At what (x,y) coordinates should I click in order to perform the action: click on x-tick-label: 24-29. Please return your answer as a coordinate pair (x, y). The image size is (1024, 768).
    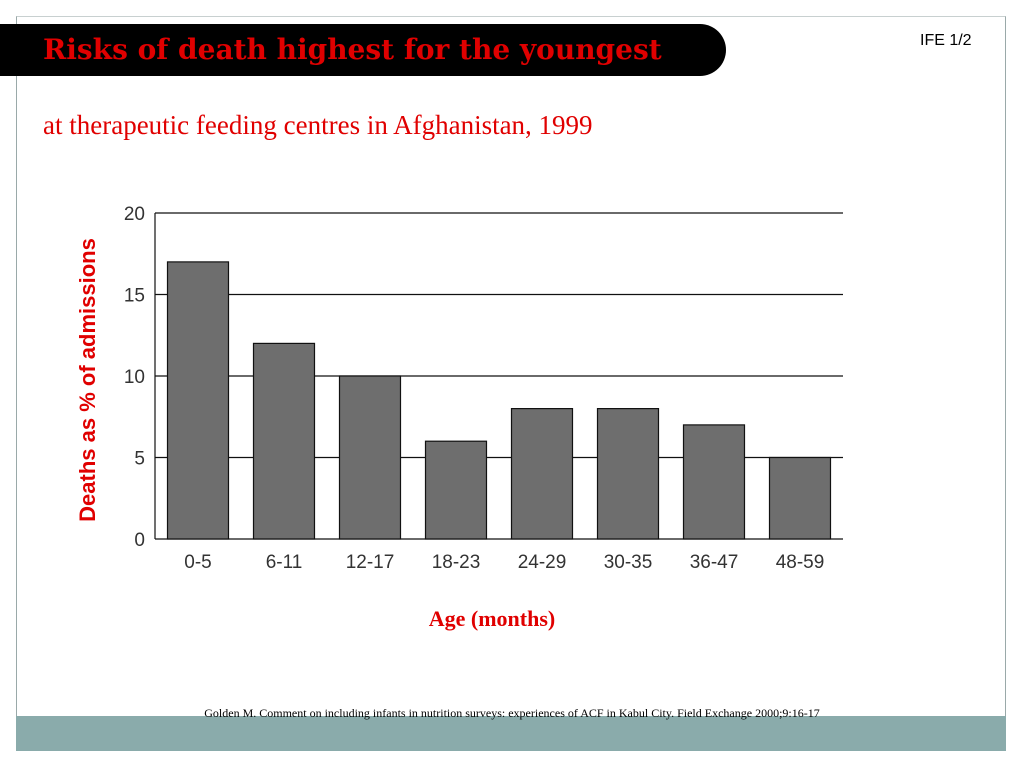
    Looking at the image, I should click on (542, 562).